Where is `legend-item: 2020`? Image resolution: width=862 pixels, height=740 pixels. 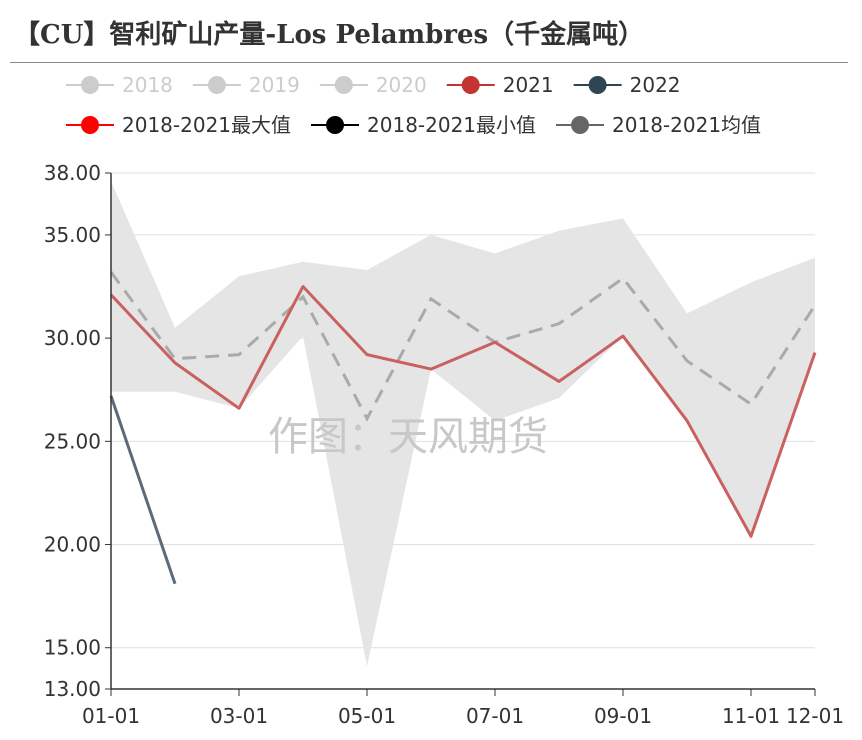 legend-item: 2020 is located at coordinates (373, 85).